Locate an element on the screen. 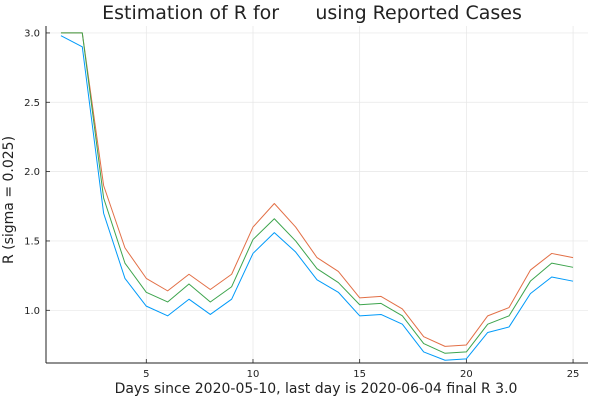 The image size is (600, 400). y-tick-label: 1.0 is located at coordinates (32, 311).